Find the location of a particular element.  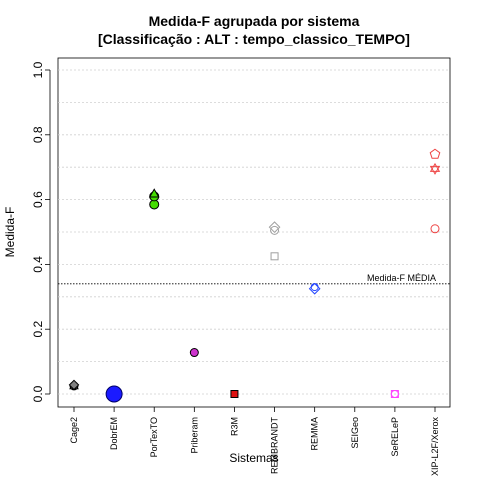

x-tick-label: Cage2 is located at coordinates (74, 430).